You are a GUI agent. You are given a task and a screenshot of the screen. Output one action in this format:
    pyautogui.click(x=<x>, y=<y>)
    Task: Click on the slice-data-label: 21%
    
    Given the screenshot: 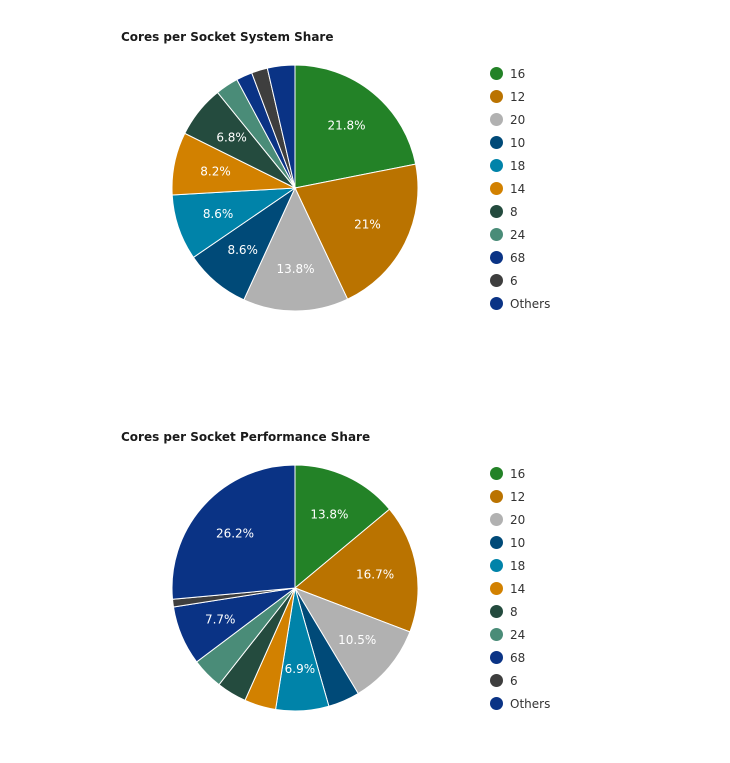 What is the action you would take?
    pyautogui.click(x=367, y=225)
    